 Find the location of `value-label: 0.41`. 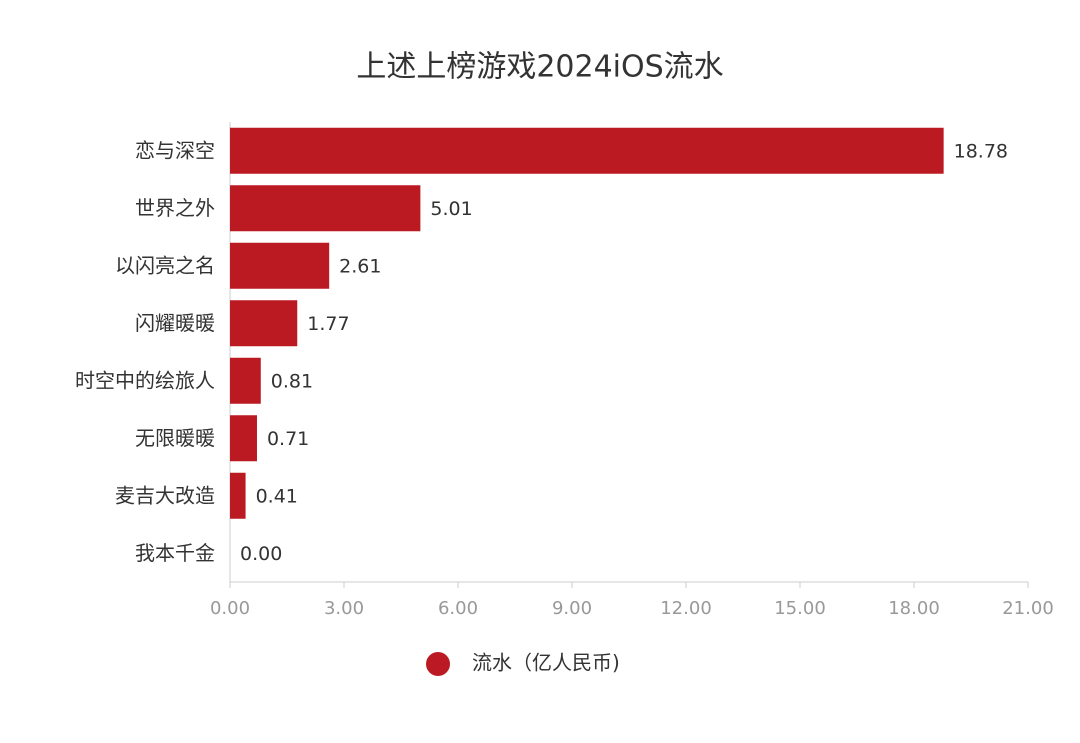

value-label: 0.41 is located at coordinates (277, 496).